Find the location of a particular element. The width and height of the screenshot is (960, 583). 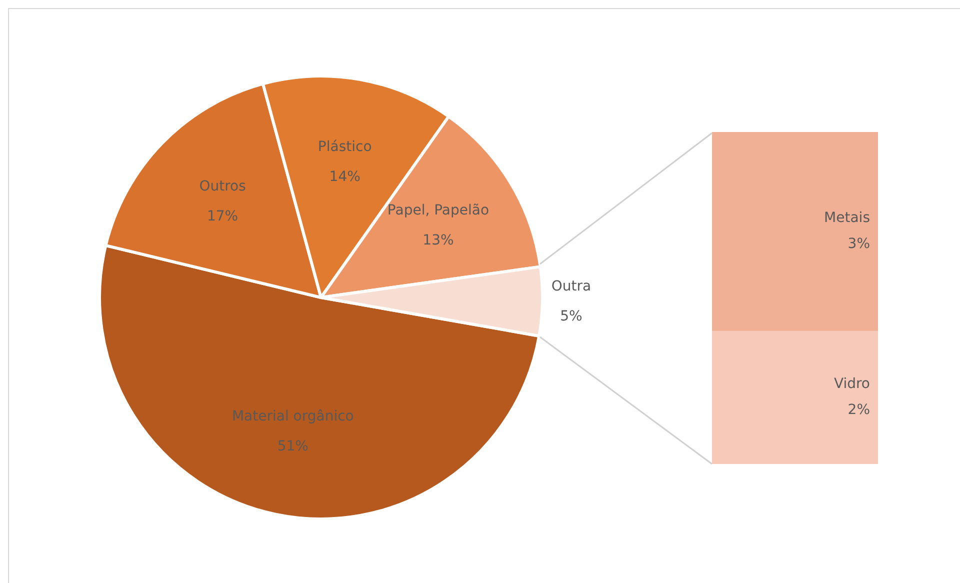

slice-label: Material orgânico is located at coordinates (293, 416).